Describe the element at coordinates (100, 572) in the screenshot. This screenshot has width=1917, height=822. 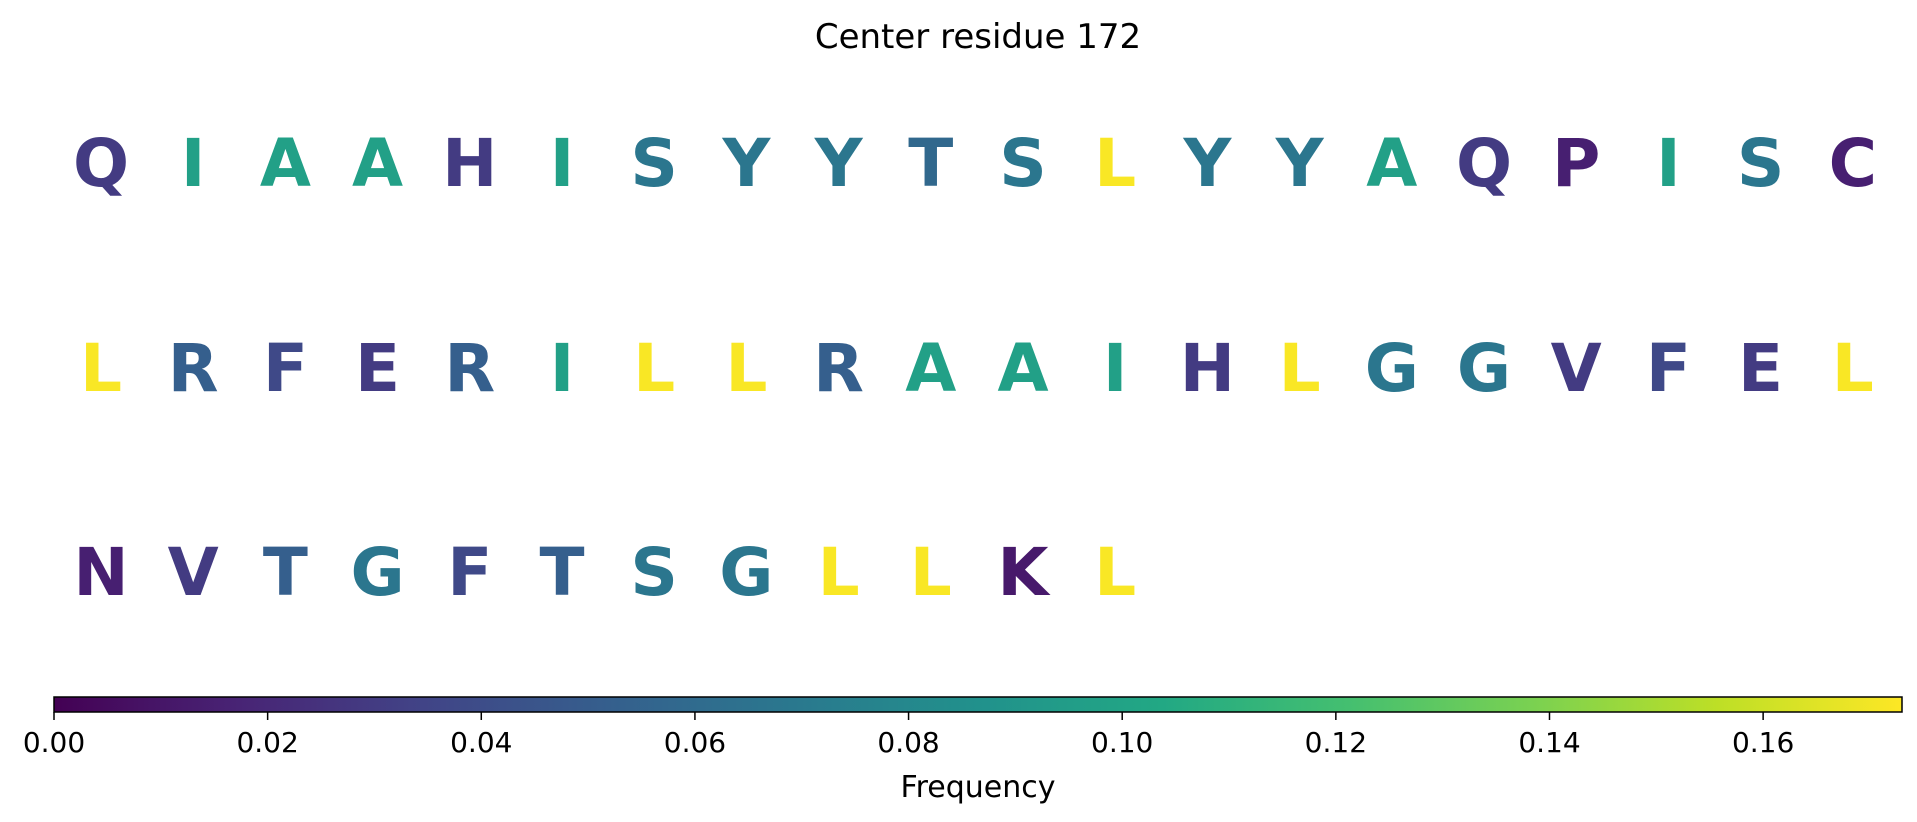
I see `residue-letter: N` at that location.